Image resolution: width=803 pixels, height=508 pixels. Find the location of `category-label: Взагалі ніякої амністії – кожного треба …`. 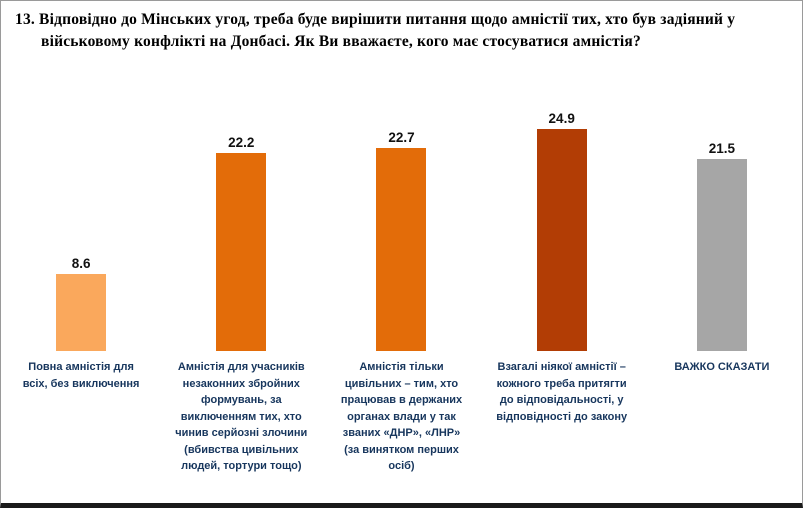

category-label: Взагалі ніякої амністії – кожного треба … is located at coordinates (562, 392).